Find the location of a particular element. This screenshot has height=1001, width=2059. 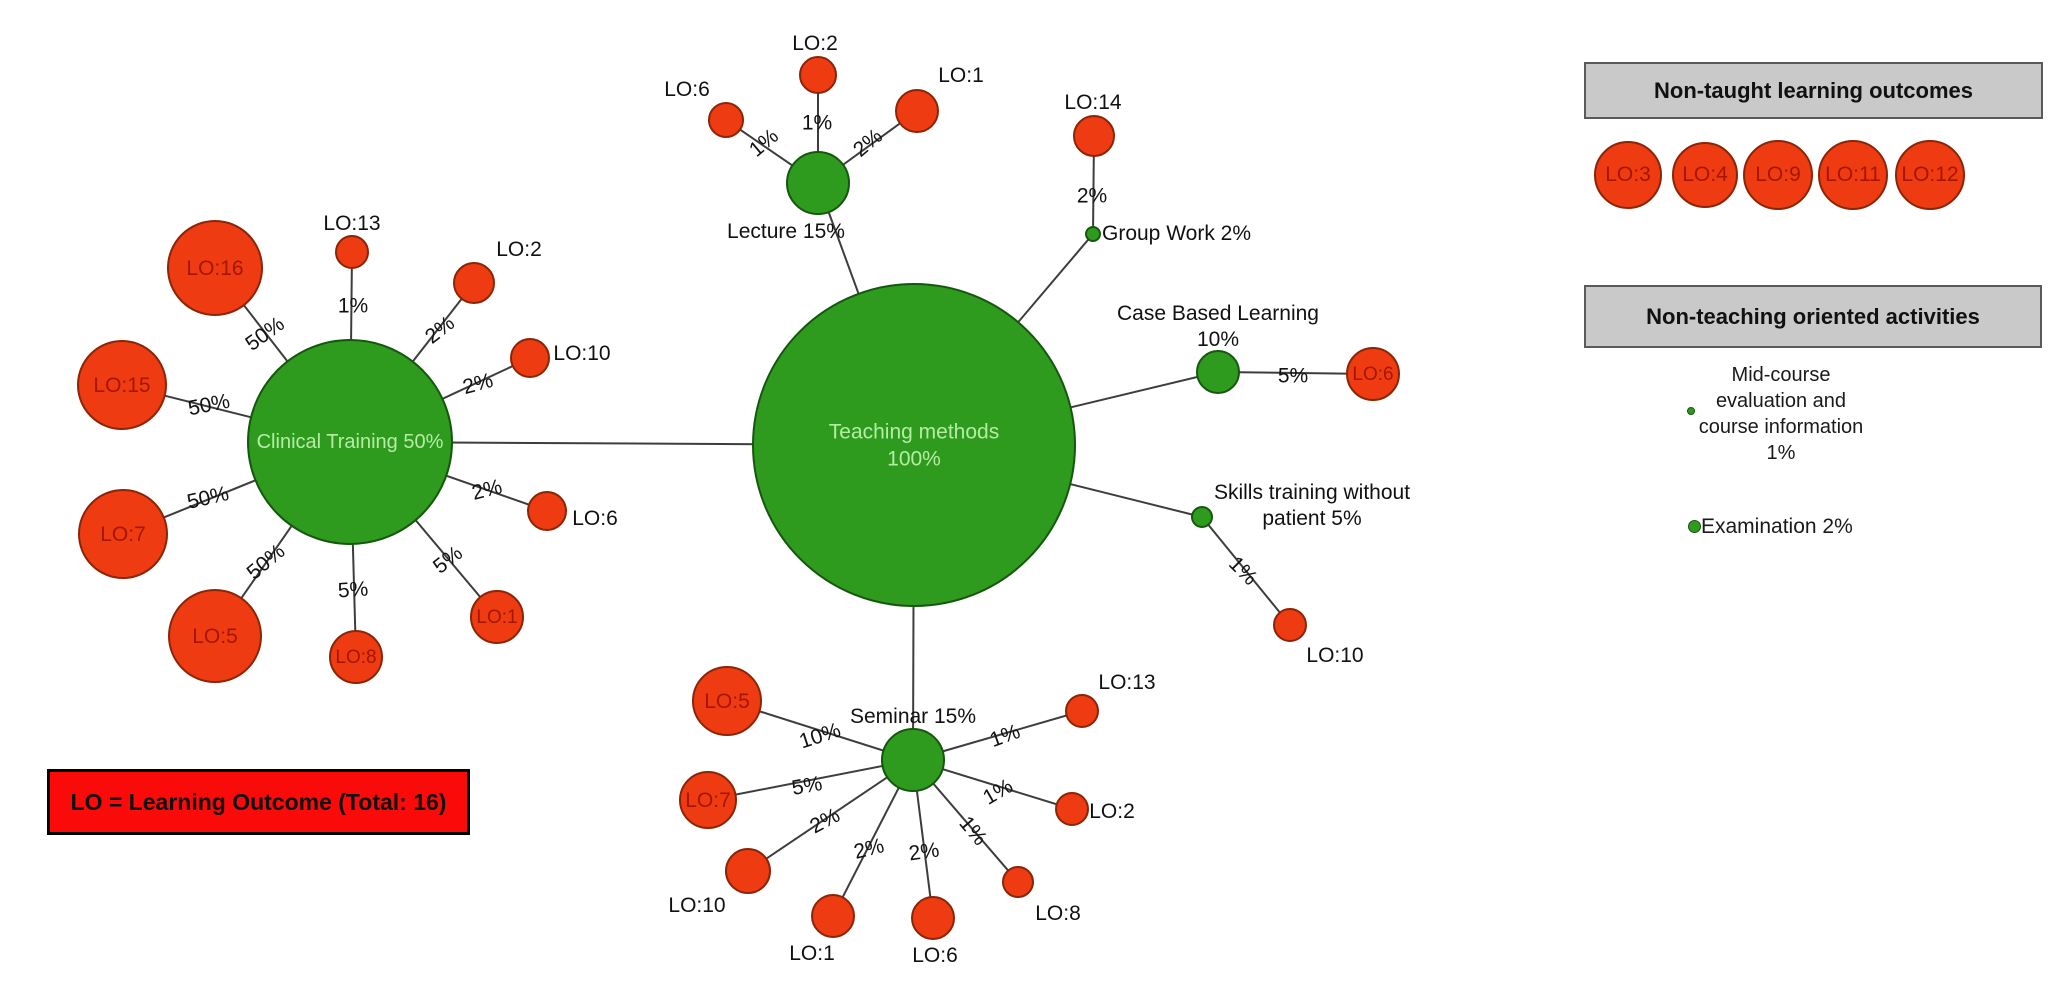

node-sem-lo10 is located at coordinates (748, 871).